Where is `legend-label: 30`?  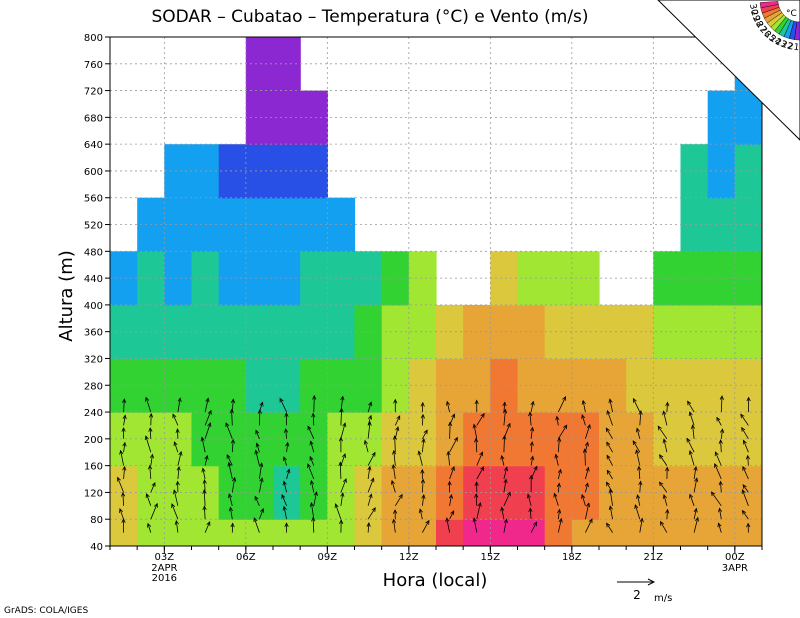 legend-label: 30 is located at coordinates (753, 9).